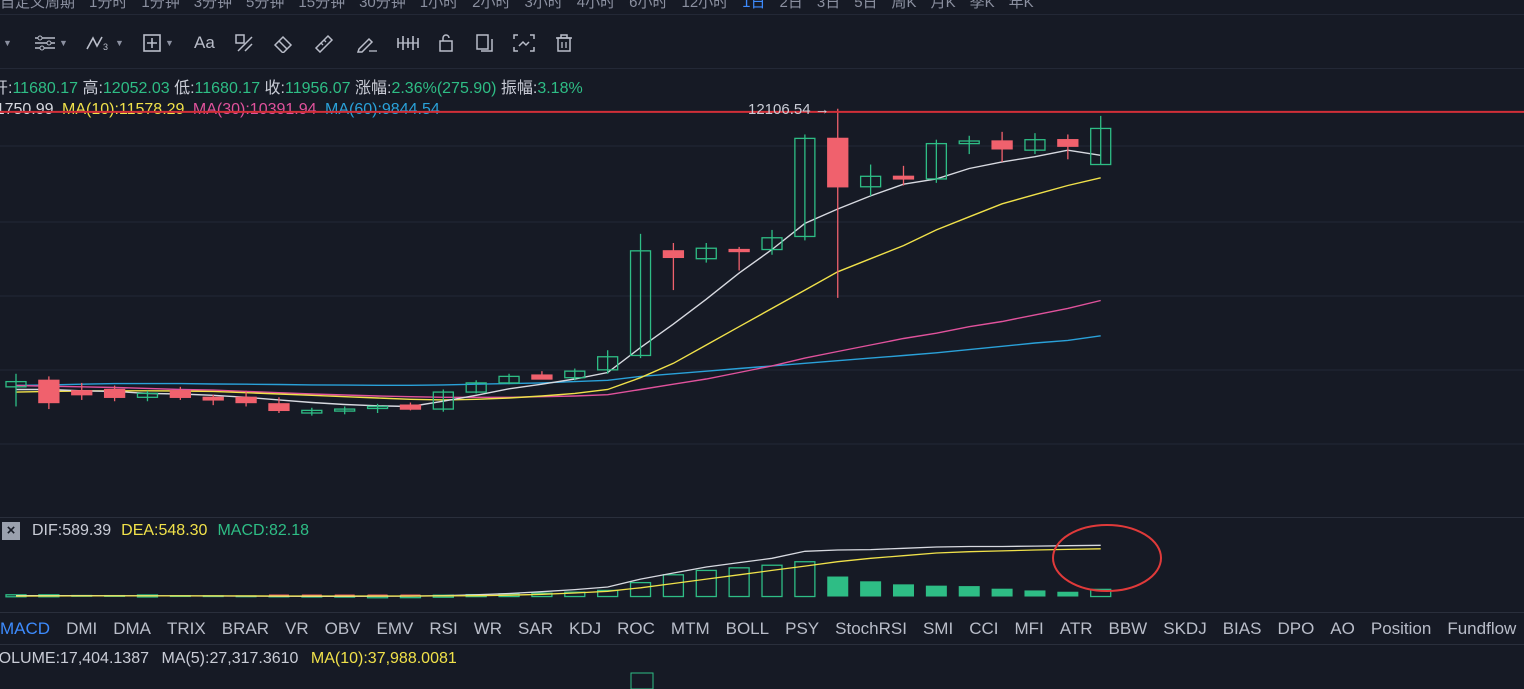 This screenshot has width=1524, height=689. What do you see at coordinates (230, 658) in the screenshot?
I see `volume-ma5: MA(5):27,317.3610` at bounding box center [230, 658].